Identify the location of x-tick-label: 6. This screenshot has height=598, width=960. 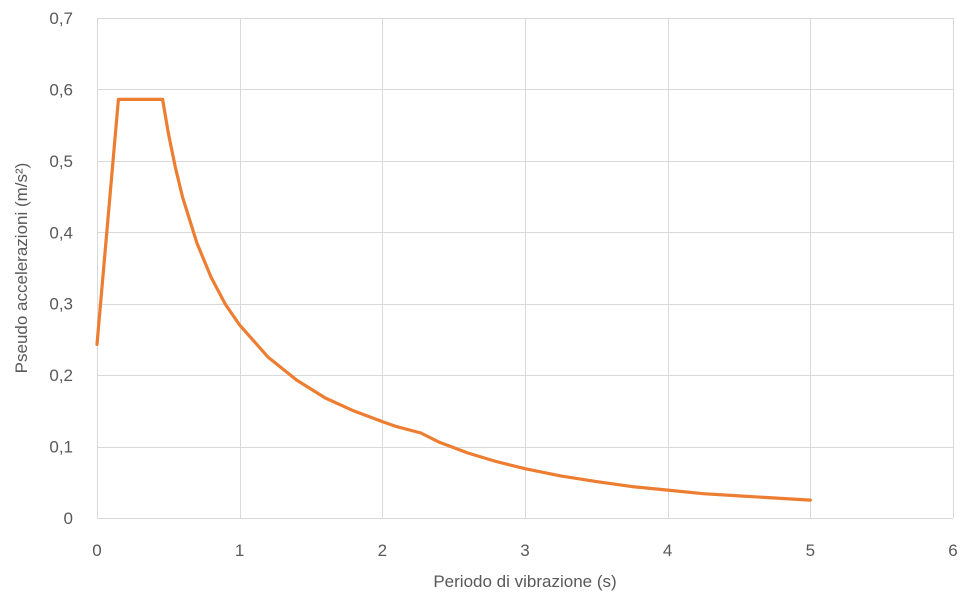
(952, 550).